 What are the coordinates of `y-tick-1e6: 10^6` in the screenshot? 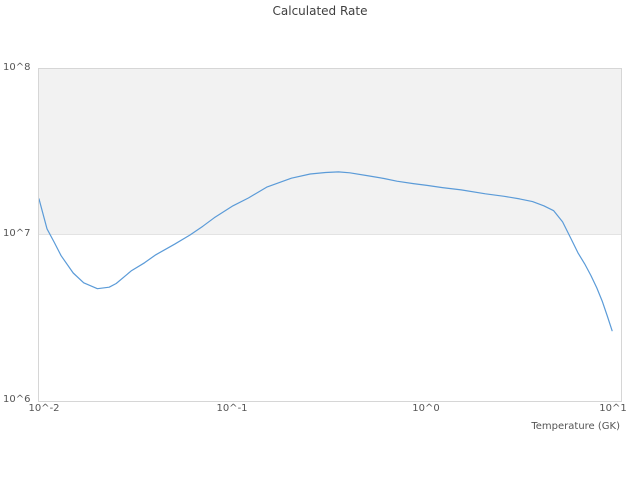 It's located at (17, 399).